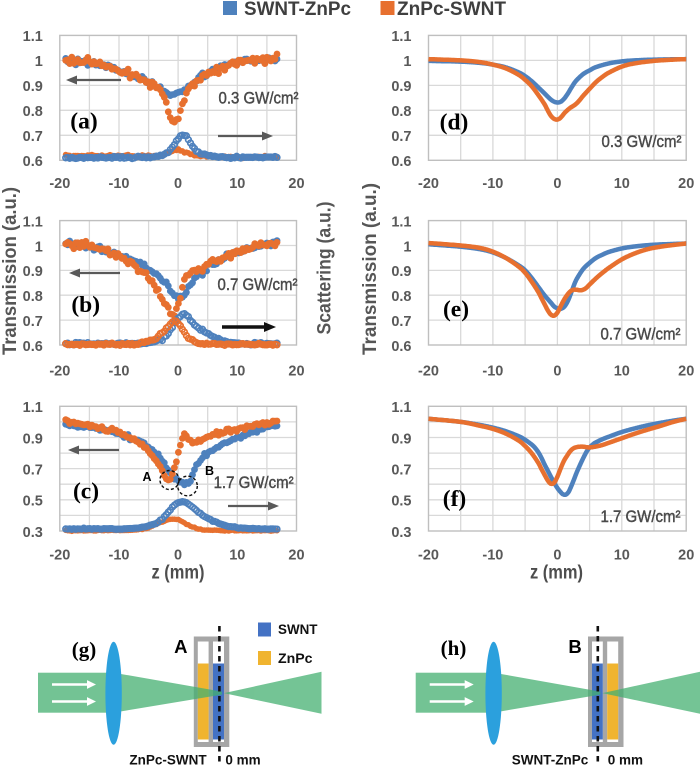 The image size is (700, 769). Describe the element at coordinates (454, 648) in the screenshot. I see `svg-text: (h)` at that location.